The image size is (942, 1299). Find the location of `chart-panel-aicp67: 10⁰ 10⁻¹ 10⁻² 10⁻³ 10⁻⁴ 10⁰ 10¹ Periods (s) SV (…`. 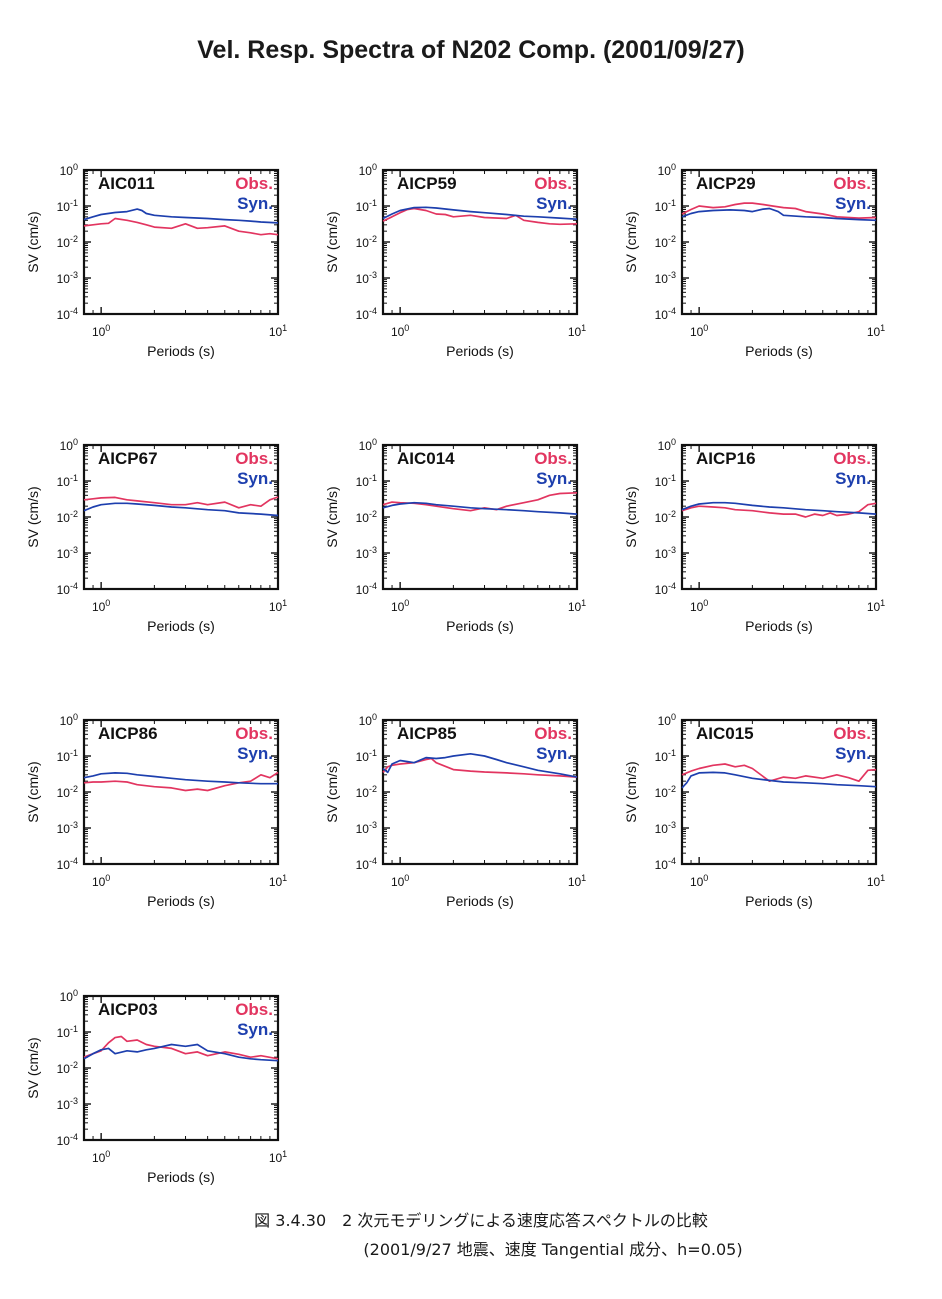

chart-panel-aicp67: 10⁰ 10⁻¹ 10⁻² 10⁻³ 10⁻⁴ 10⁰ 10¹ Periods (s) SV (… is located at coordinates (156, 535).